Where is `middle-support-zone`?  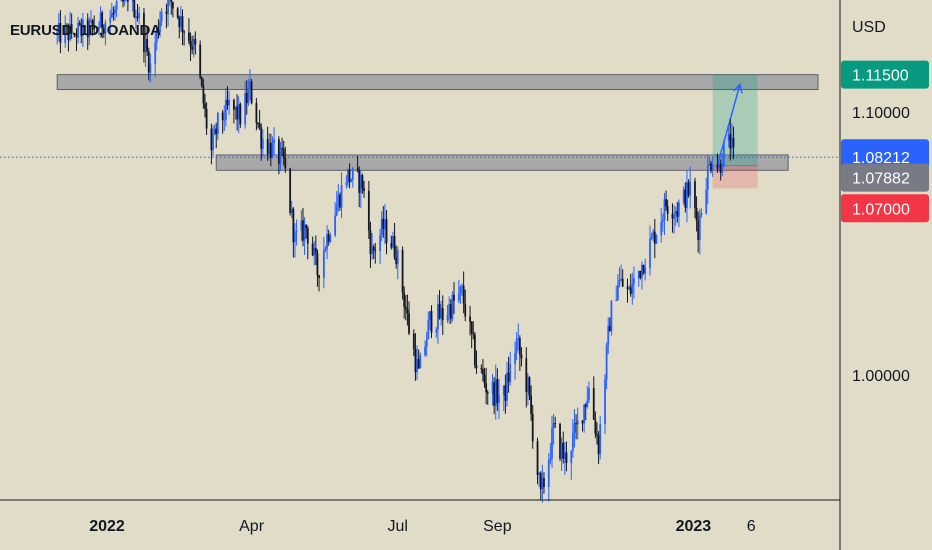 middle-support-zone is located at coordinates (502, 162).